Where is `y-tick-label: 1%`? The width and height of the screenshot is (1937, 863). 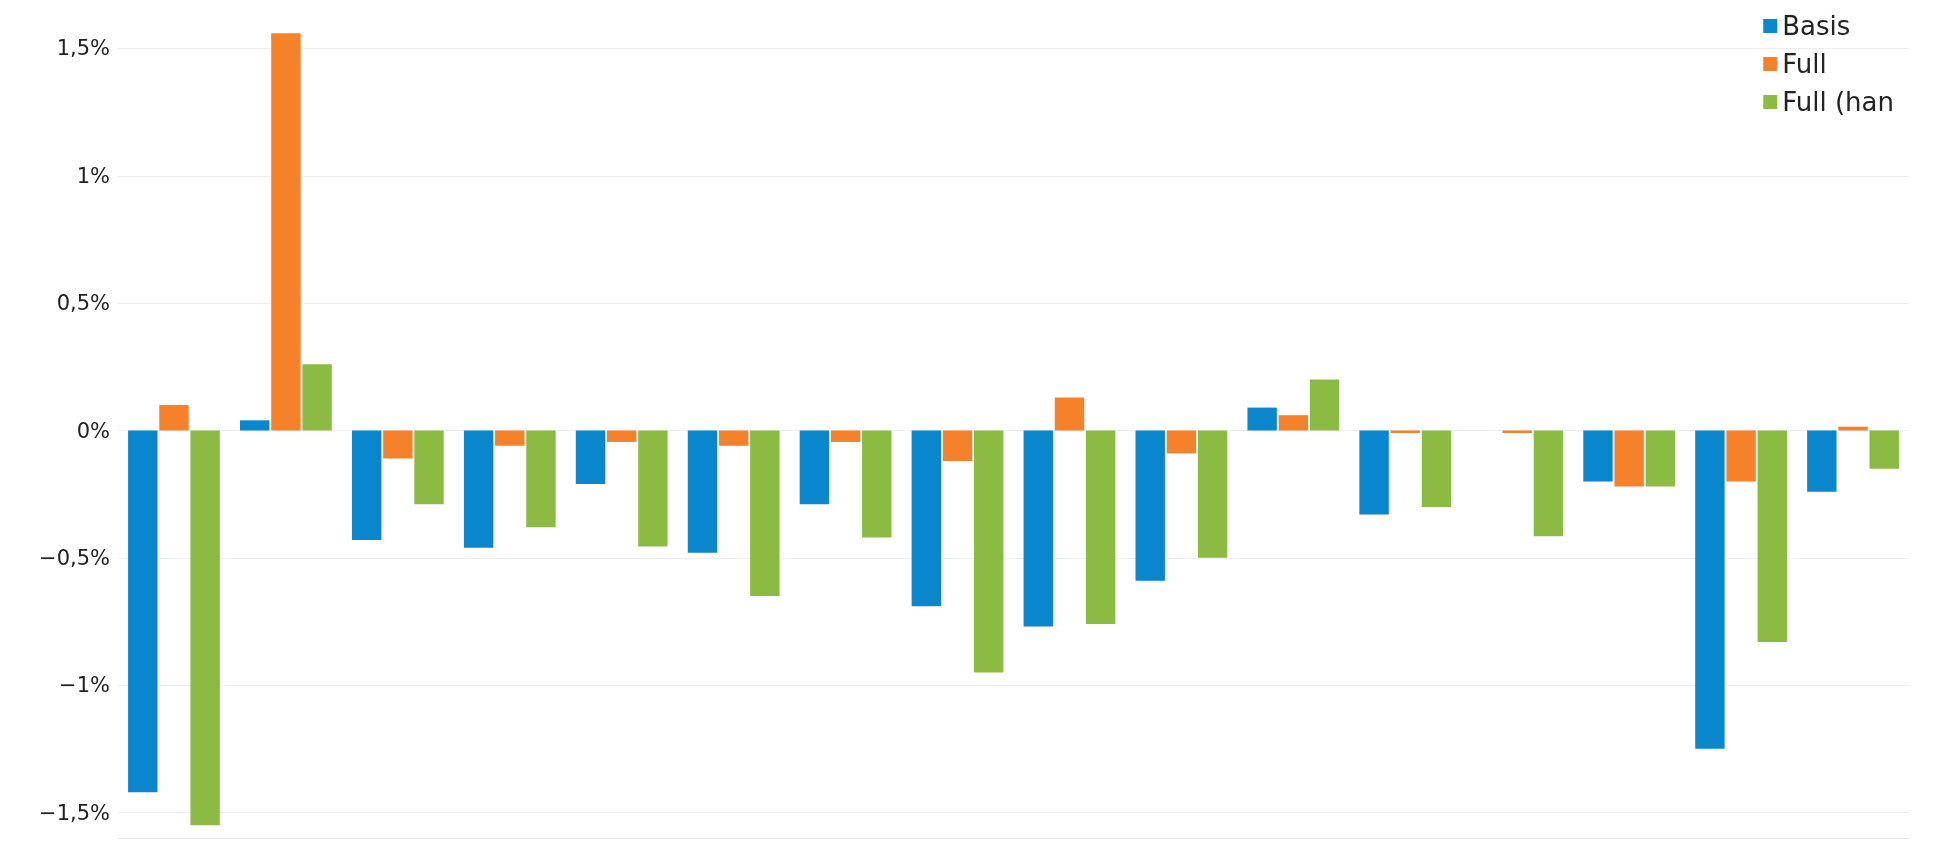
y-tick-label: 1% is located at coordinates (93, 175).